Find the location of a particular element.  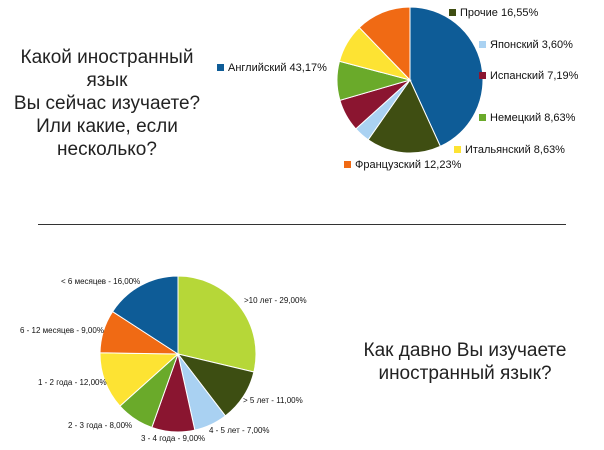

legend-swatch-итальянский is located at coordinates (457, 149).